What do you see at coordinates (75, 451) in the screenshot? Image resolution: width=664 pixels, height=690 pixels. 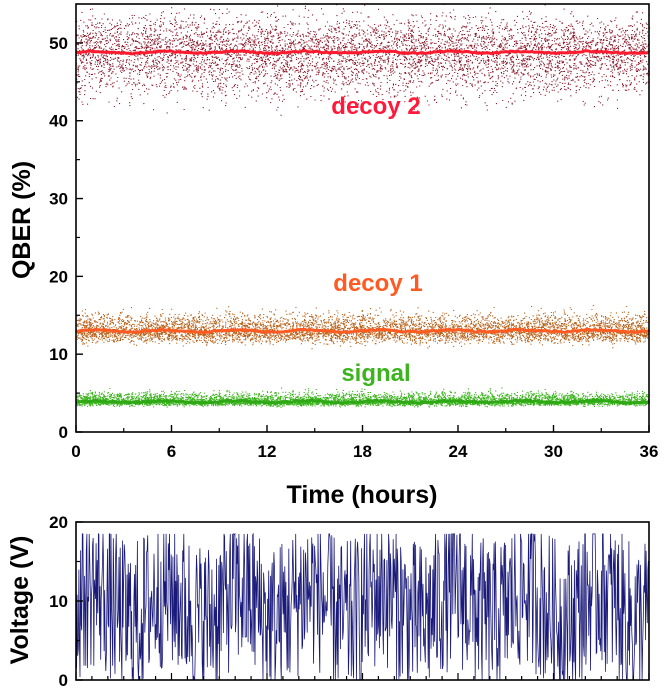 I see `x-tick-label: 0` at bounding box center [75, 451].